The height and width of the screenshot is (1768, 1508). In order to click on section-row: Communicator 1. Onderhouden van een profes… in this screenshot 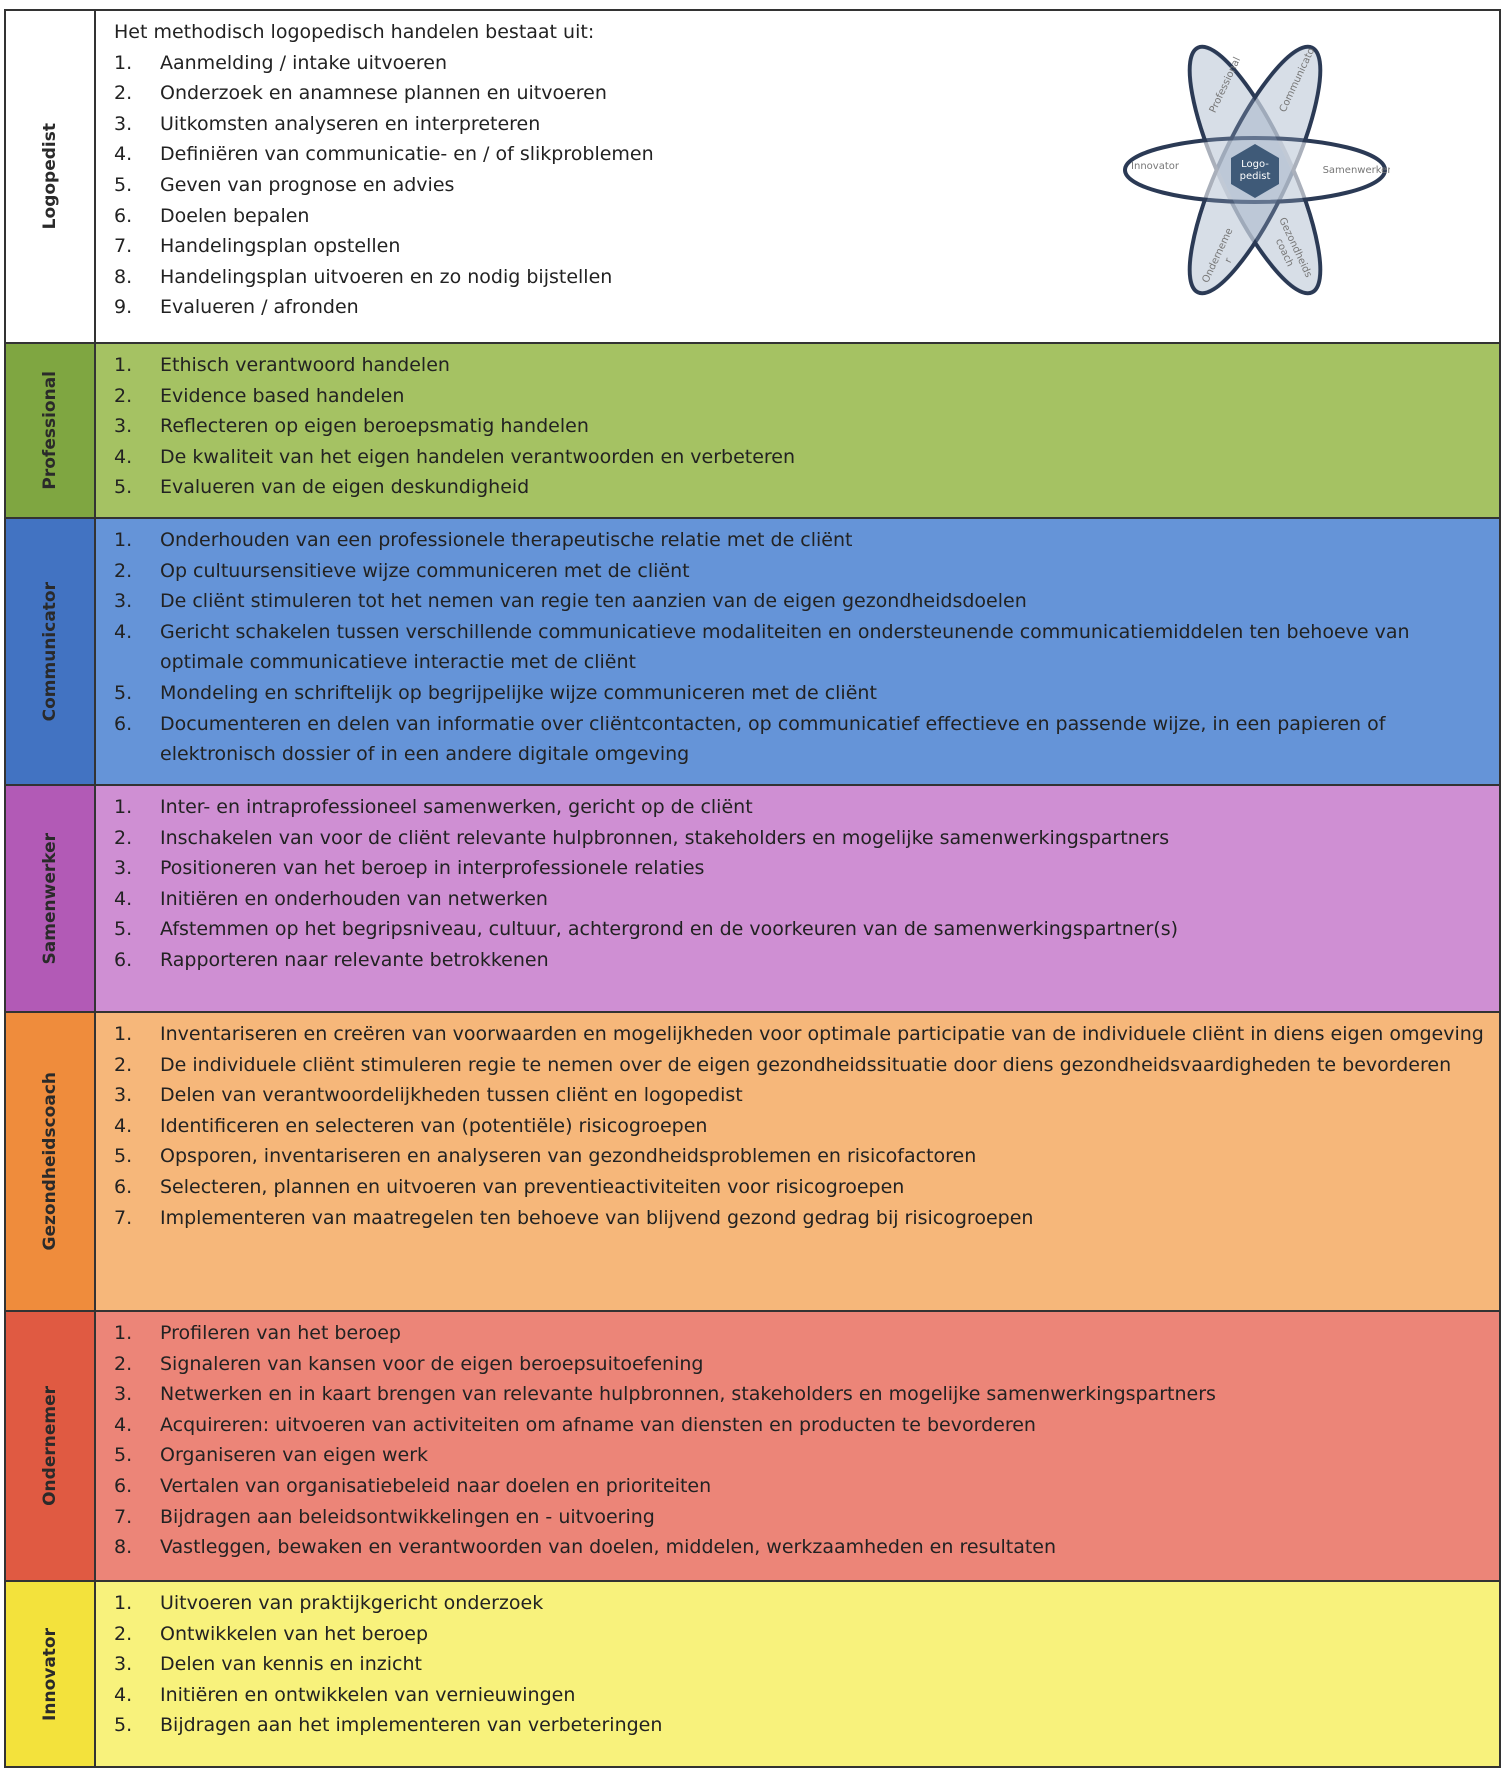, I will do `click(752, 650)`.